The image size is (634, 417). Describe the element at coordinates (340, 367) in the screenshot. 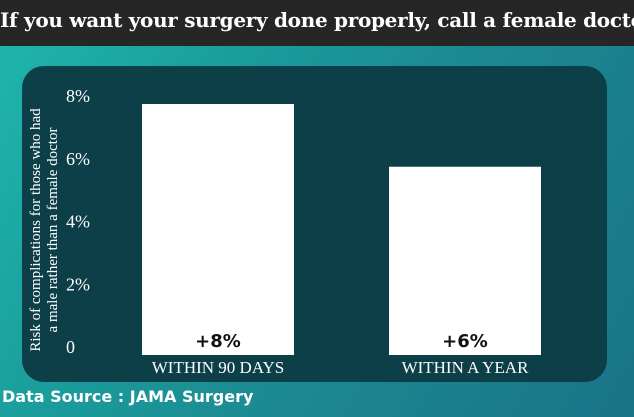

I see `x-axis-labels: WITHIN 90 DAYS WITHIN A YEAR` at that location.